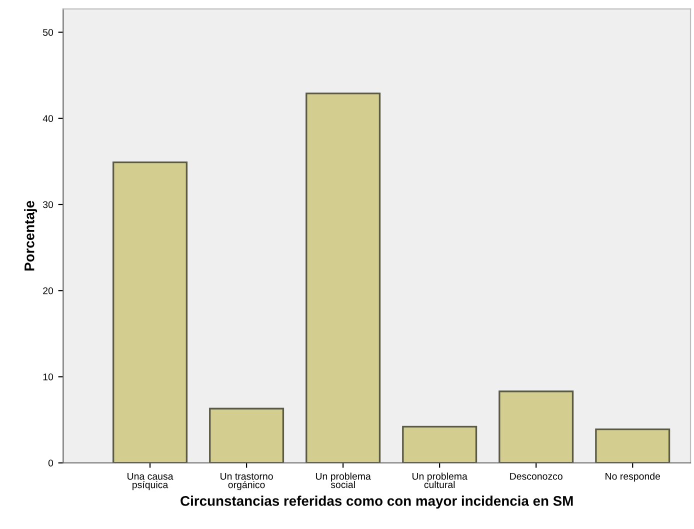 This screenshot has width=694, height=529. What do you see at coordinates (48, 32) in the screenshot?
I see `y-tick-label: 50` at bounding box center [48, 32].